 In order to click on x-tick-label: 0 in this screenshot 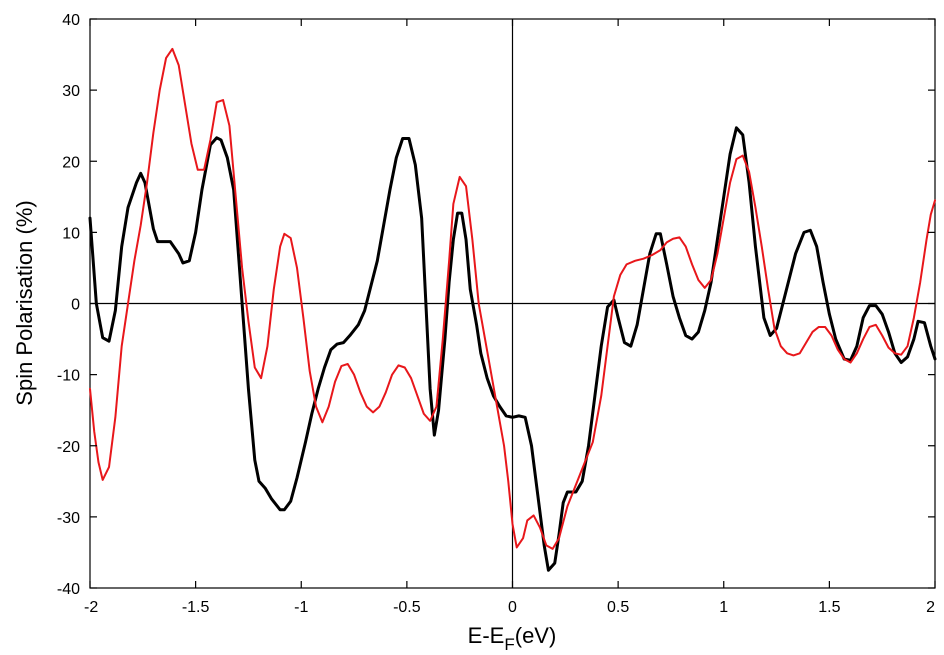, I will do `click(512, 607)`.